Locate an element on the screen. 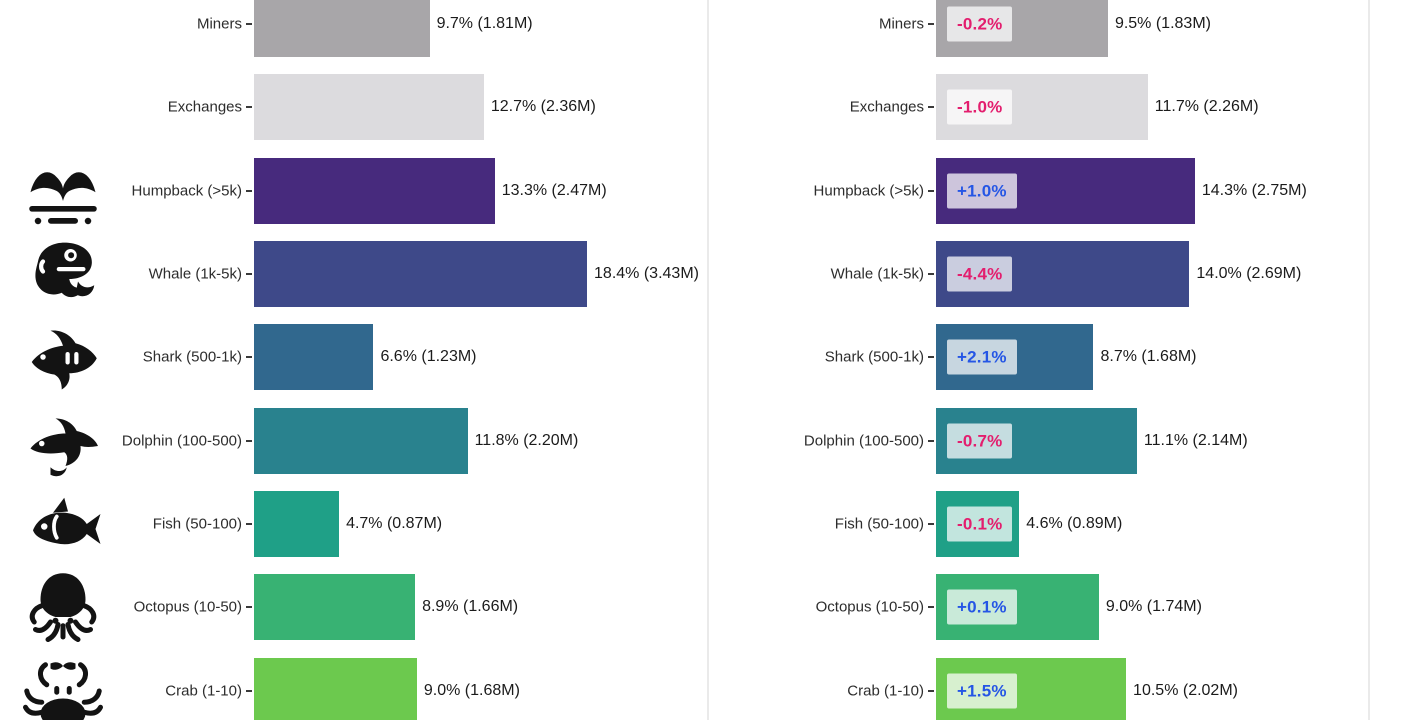 The image size is (1410, 720). value-label-shark-500-1k: 8.7% (1.68M) is located at coordinates (1148, 357).